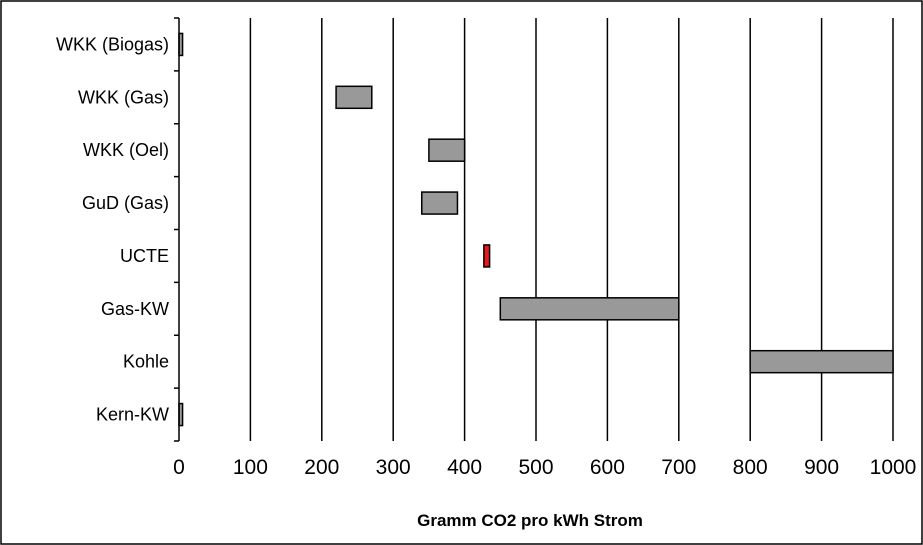 The height and width of the screenshot is (545, 923). What do you see at coordinates (146, 362) in the screenshot?
I see `category-label: Kohle` at bounding box center [146, 362].